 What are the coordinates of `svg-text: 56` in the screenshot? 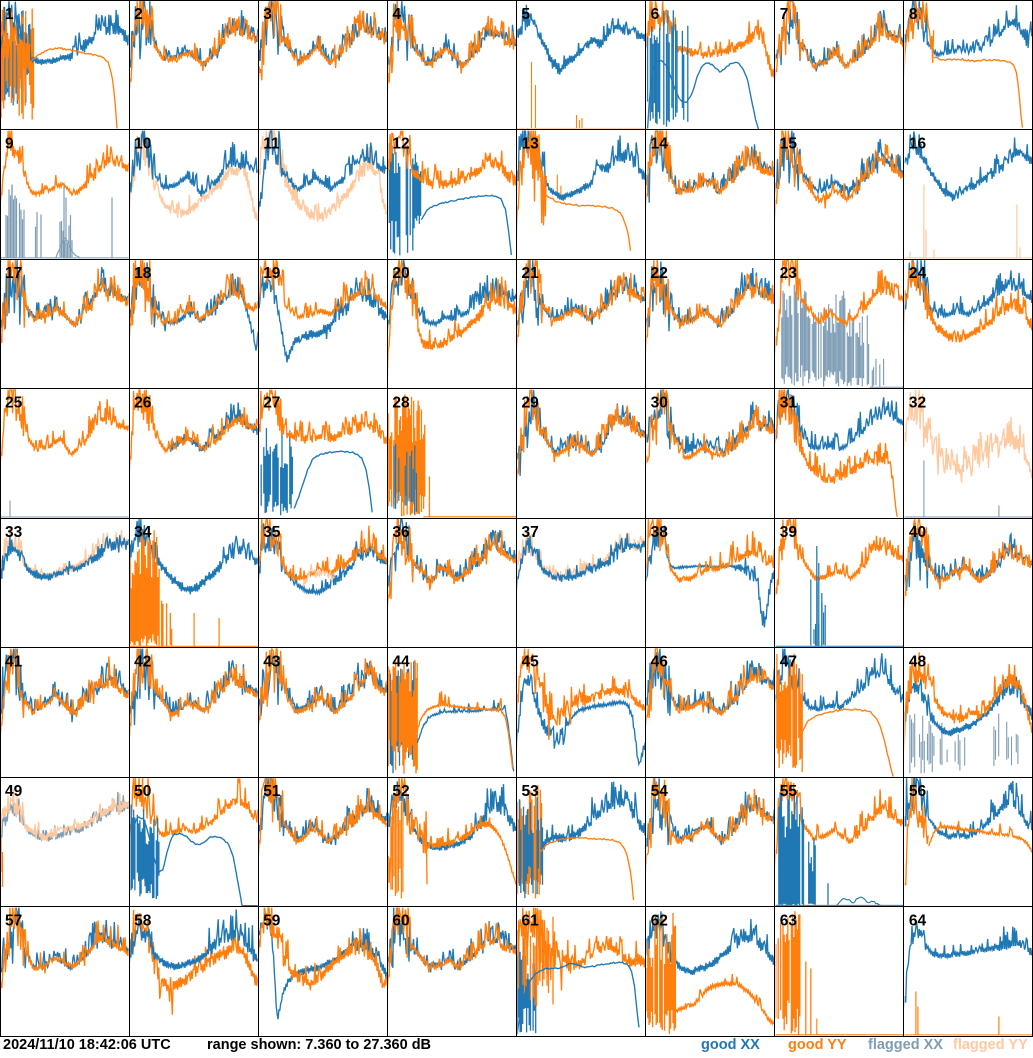 It's located at (918, 791).